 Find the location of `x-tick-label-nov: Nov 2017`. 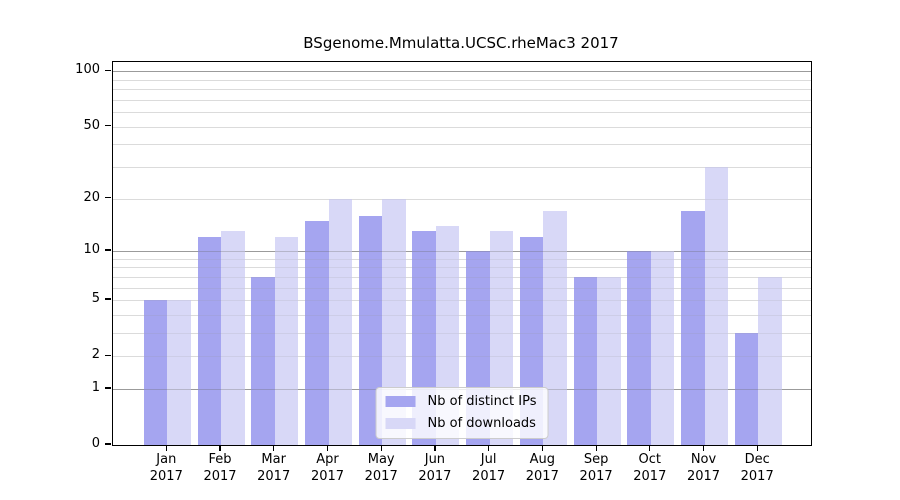

x-tick-label-nov: Nov 2017 is located at coordinates (703, 468).